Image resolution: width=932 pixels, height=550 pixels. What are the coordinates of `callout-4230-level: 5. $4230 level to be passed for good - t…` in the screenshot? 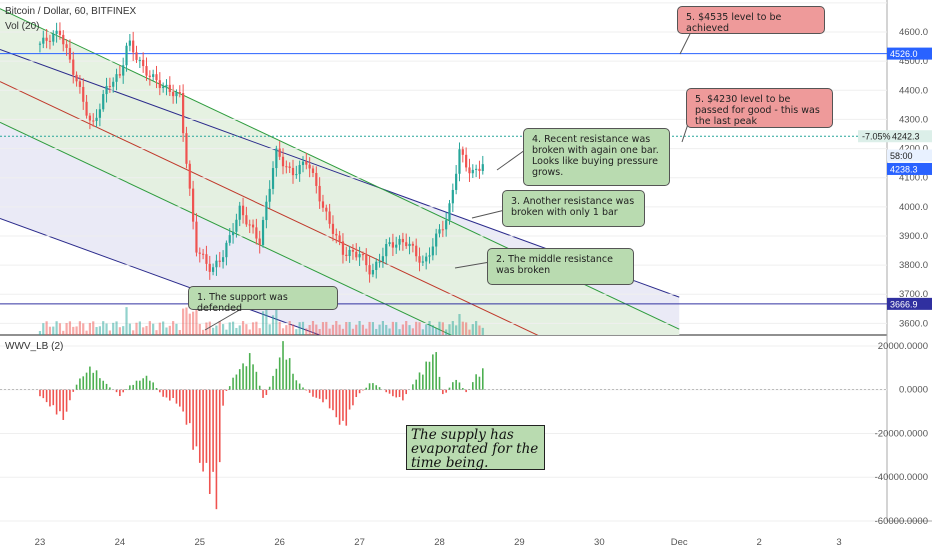 It's located at (759, 108).